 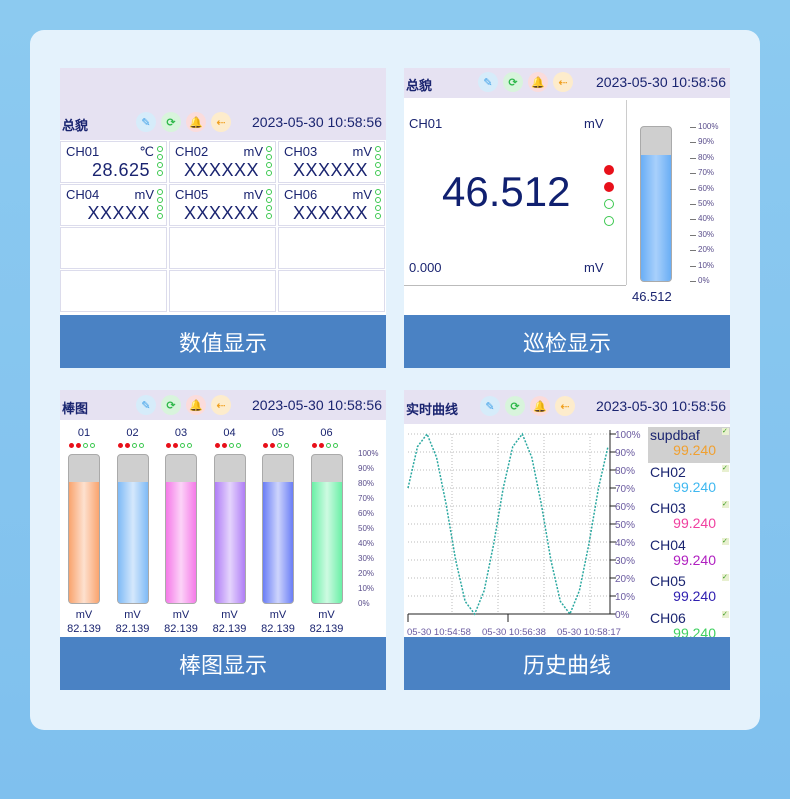 What do you see at coordinates (625, 597) in the screenshot?
I see `y-tick-label: 10%` at bounding box center [625, 597].